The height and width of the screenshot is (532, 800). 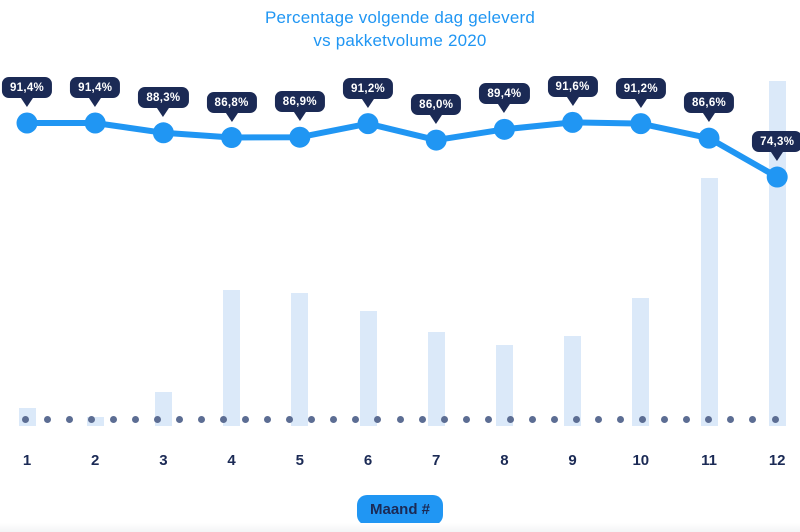 I want to click on x-tick-label: 5, so click(x=299, y=460).